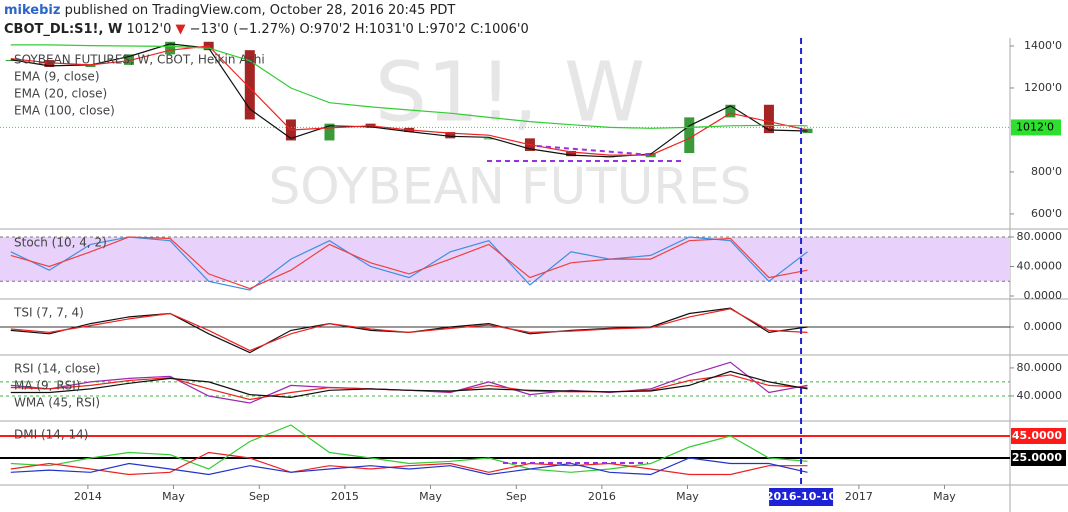  Describe the element at coordinates (63, 29) in the screenshot. I see `symbol: CBOT_DL:S1!, W` at that location.